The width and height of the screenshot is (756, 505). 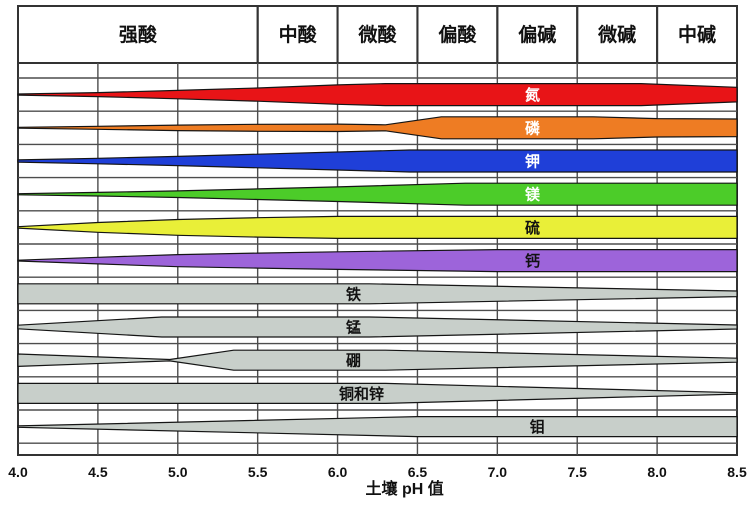 What do you see at coordinates (616, 34) in the screenshot?
I see `header-label-5: 微碱` at bounding box center [616, 34].